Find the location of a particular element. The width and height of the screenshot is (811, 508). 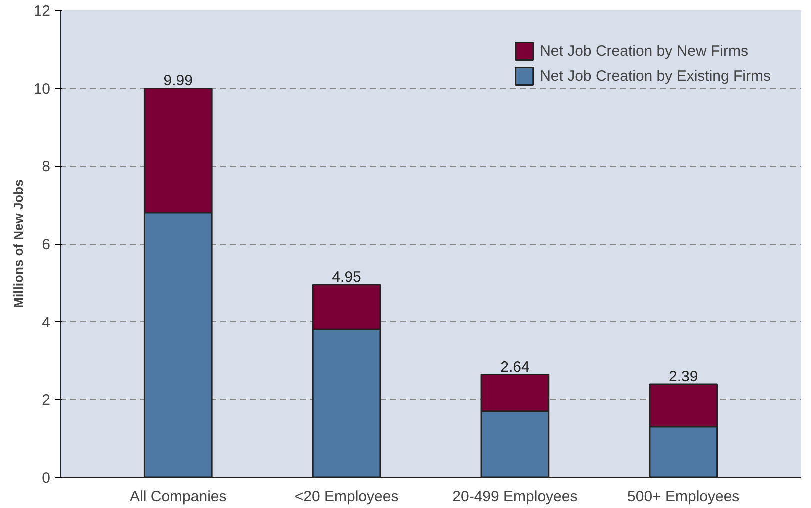

y-tick-label: 10 is located at coordinates (42, 89).